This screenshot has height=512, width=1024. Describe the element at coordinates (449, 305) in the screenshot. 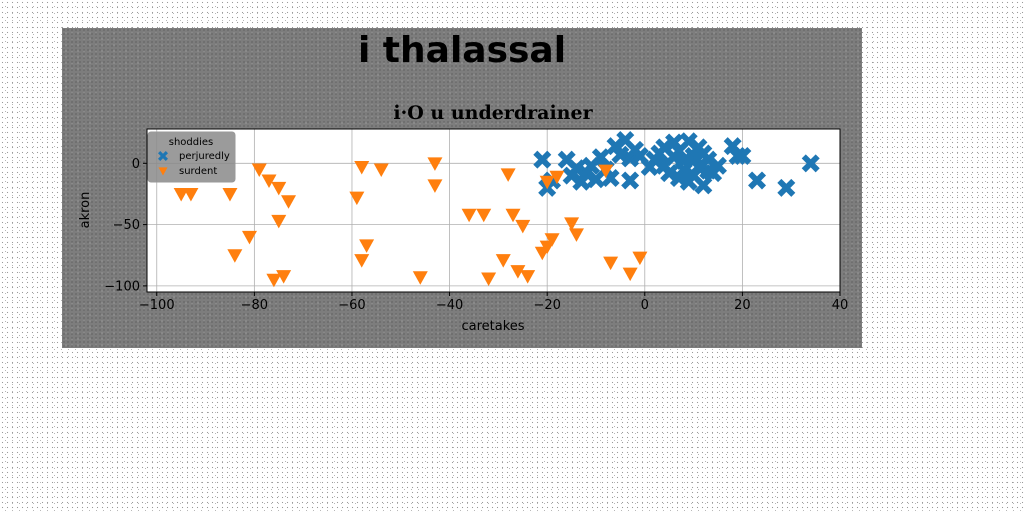

I see `x-tick-label: −40` at that location.